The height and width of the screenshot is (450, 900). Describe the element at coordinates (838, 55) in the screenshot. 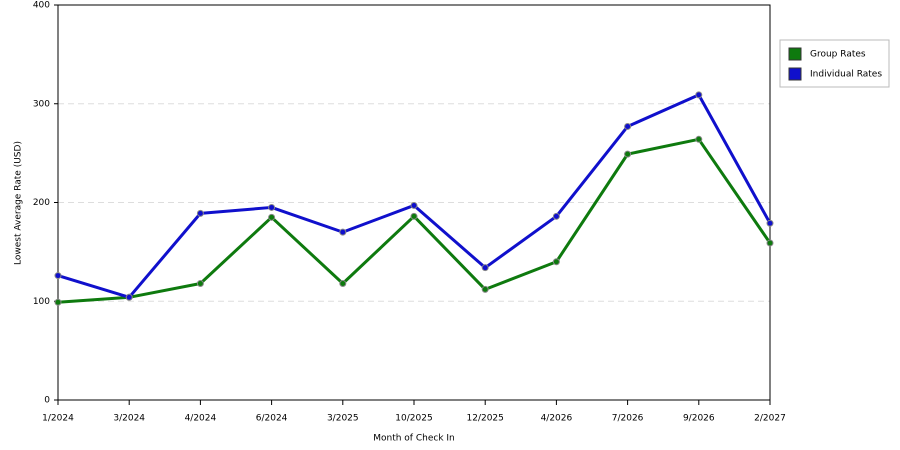

I see `legend-label: Group Rates` at that location.